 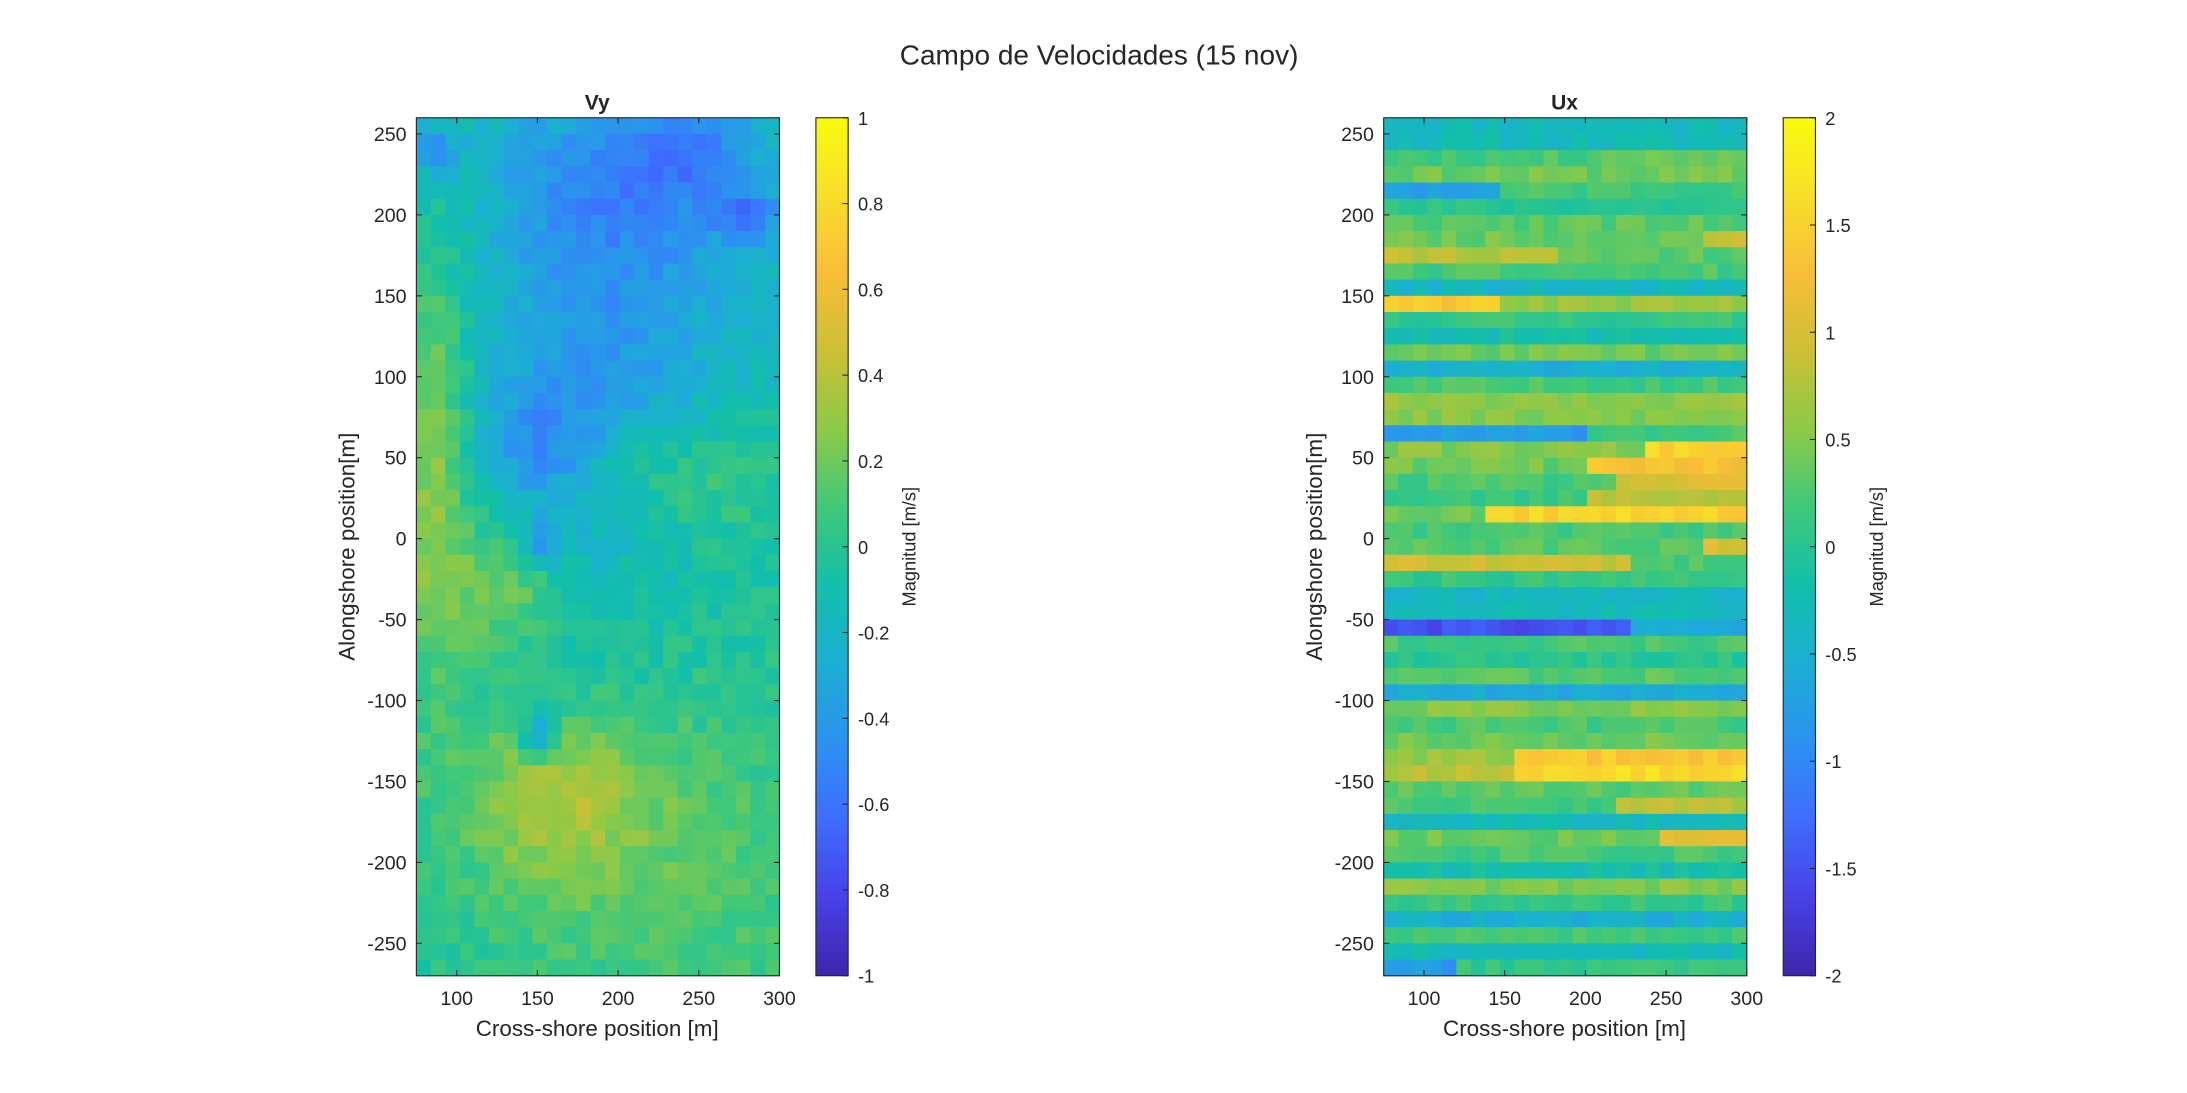 What do you see at coordinates (870, 205) in the screenshot?
I see `colorbar-tick-label: 0.8` at bounding box center [870, 205].